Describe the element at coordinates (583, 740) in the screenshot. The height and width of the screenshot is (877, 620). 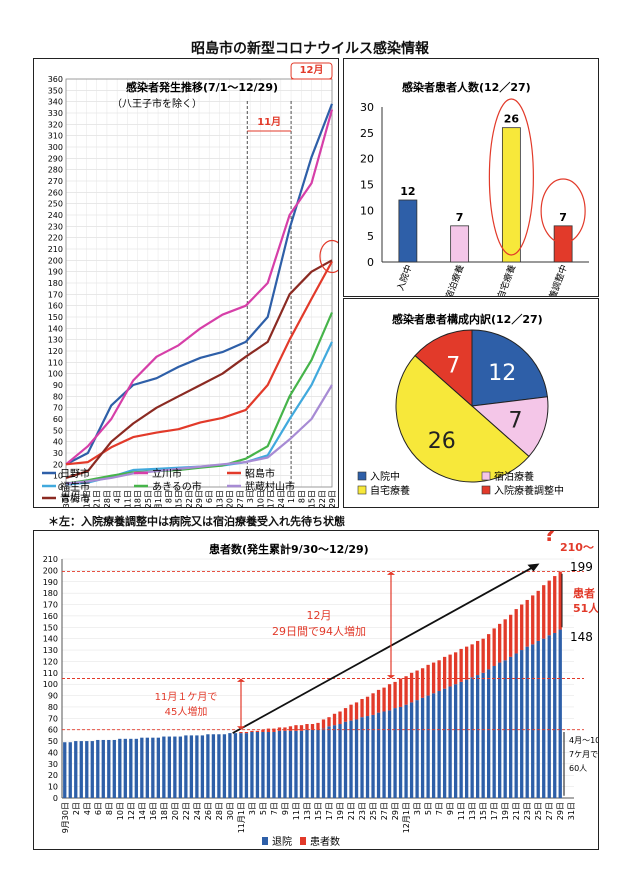
I see `apr-oct-1: 4月～10月` at that location.